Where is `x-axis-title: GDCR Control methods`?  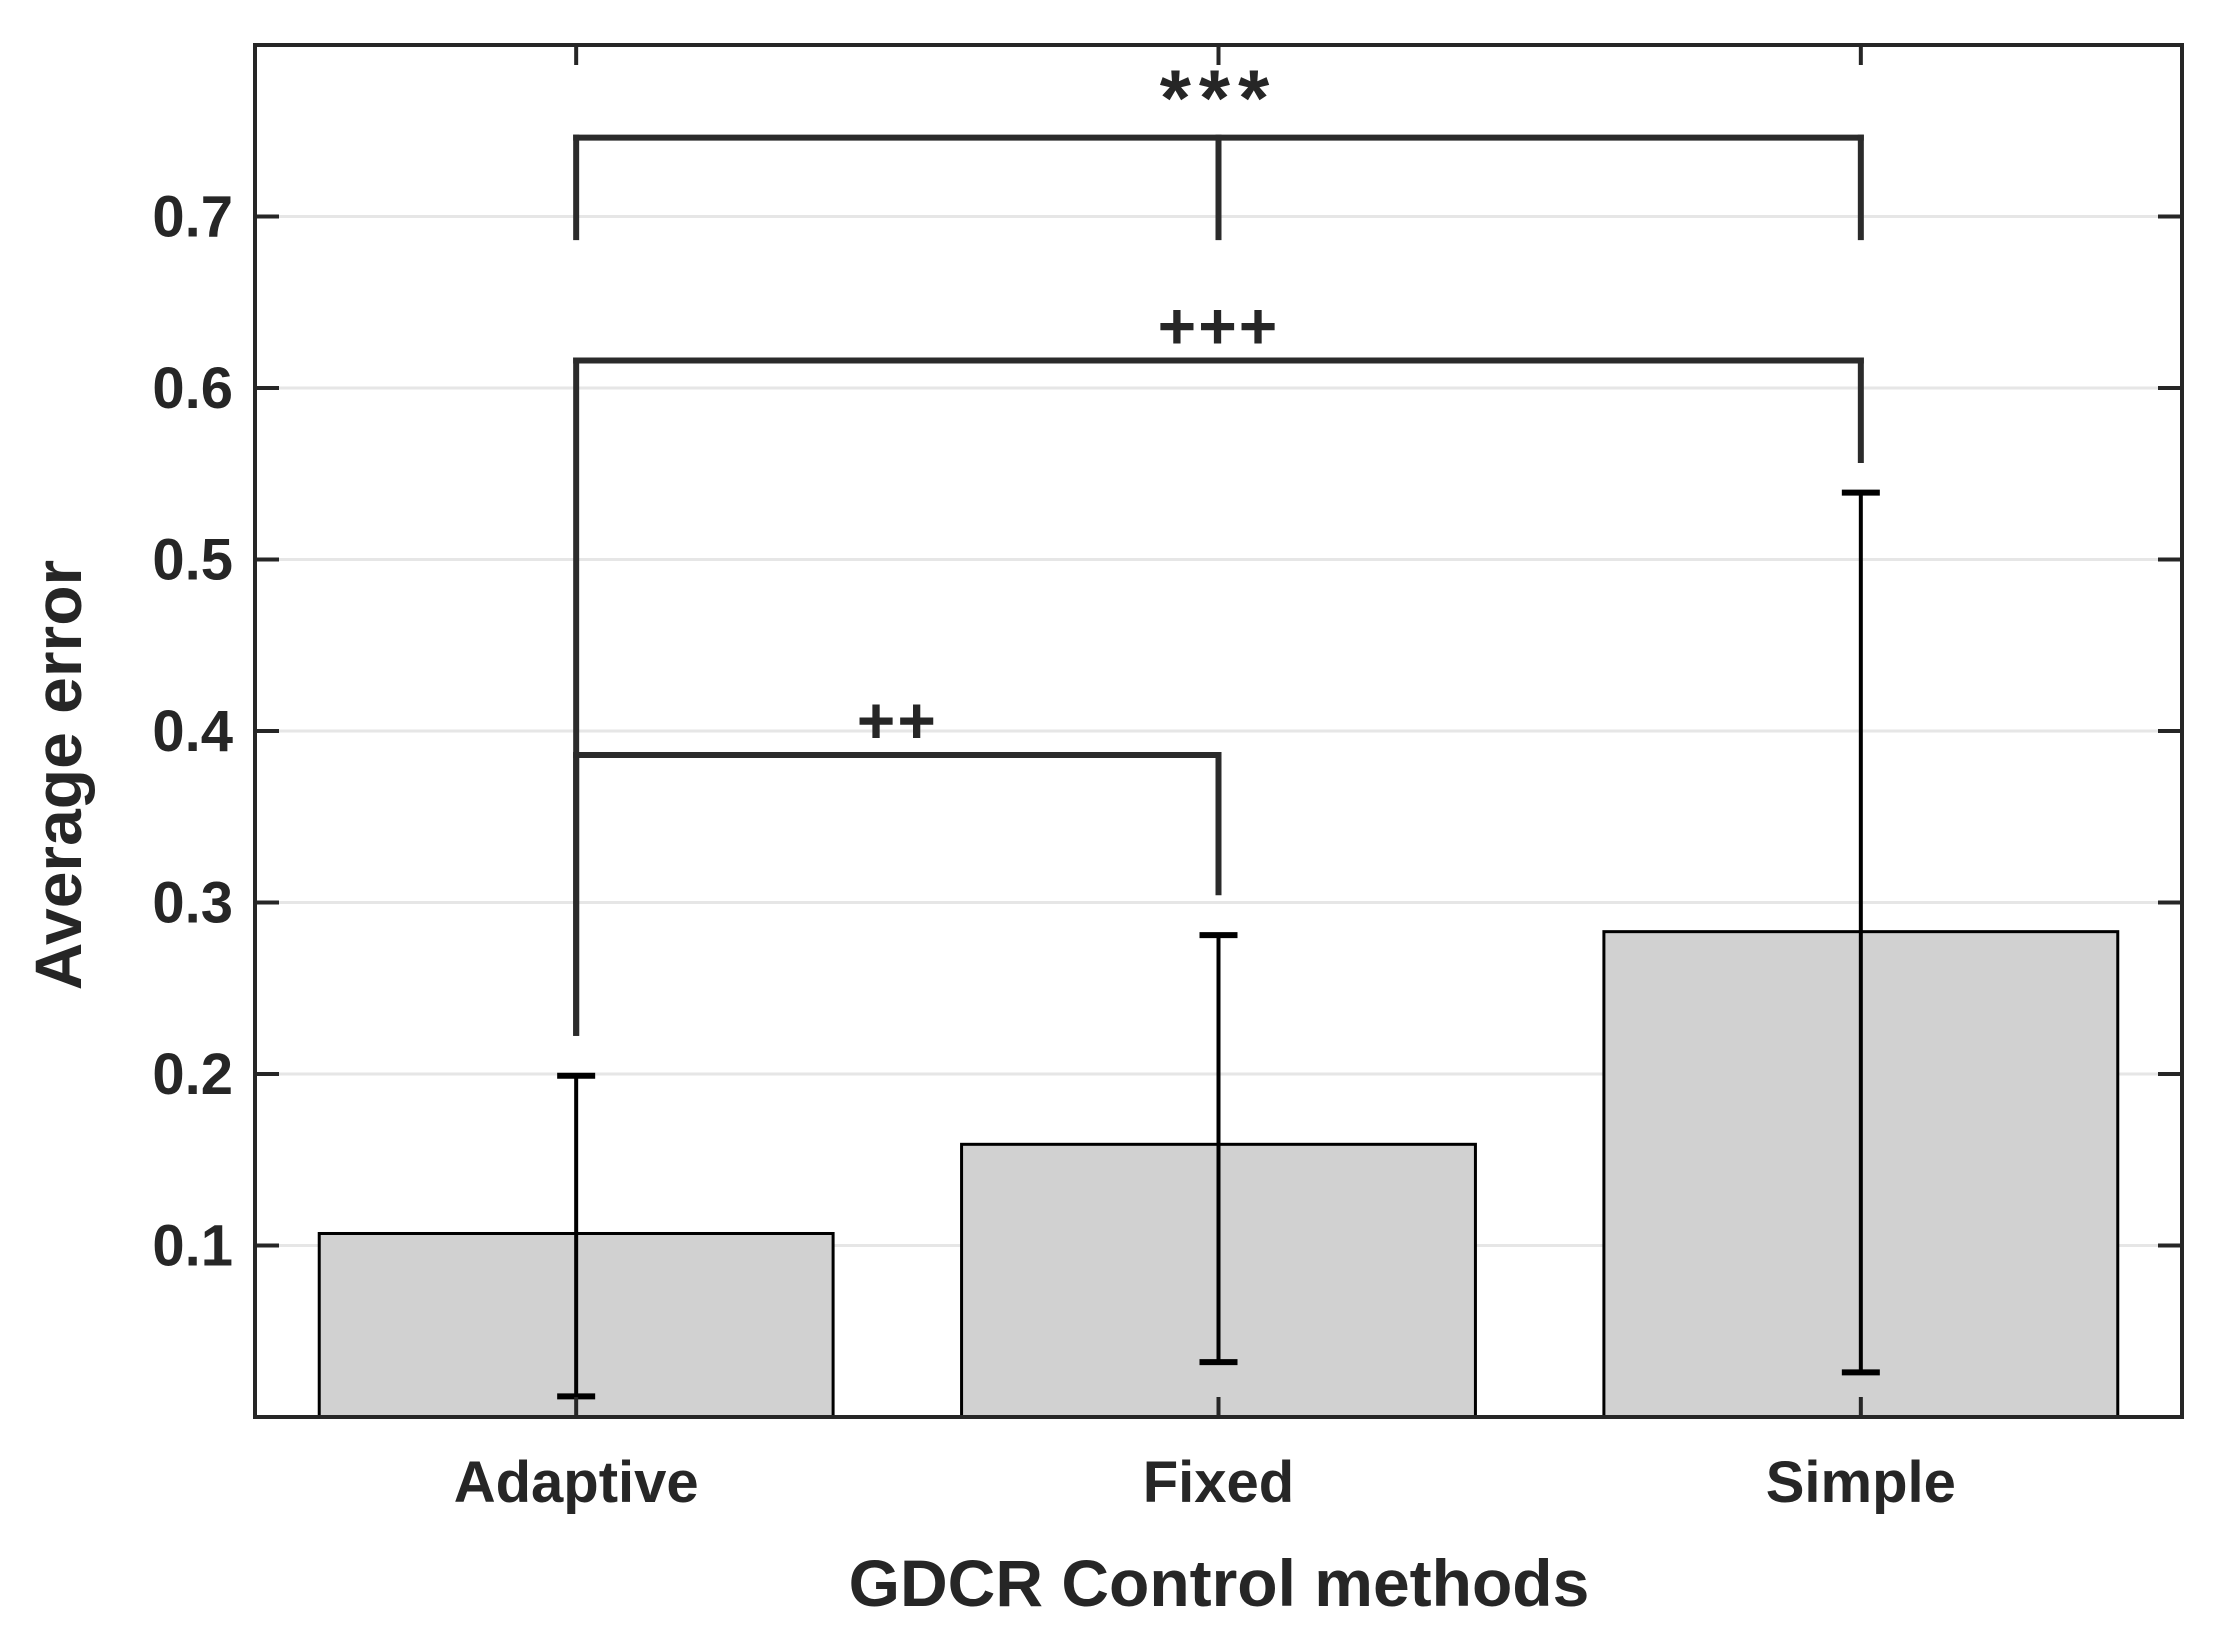 x-axis-title: GDCR Control methods is located at coordinates (1219, 1583).